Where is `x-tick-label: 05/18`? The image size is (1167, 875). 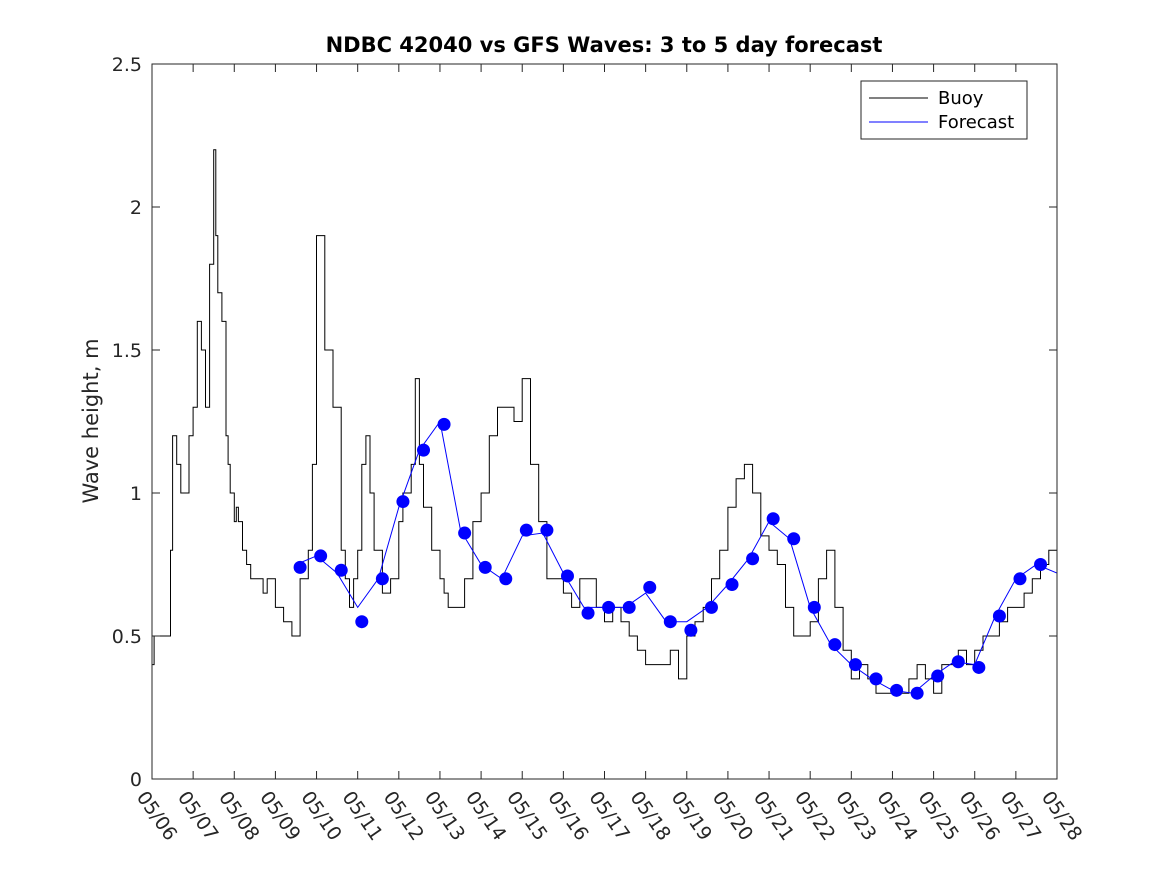
x-tick-label: 05/18 is located at coordinates (650, 815).